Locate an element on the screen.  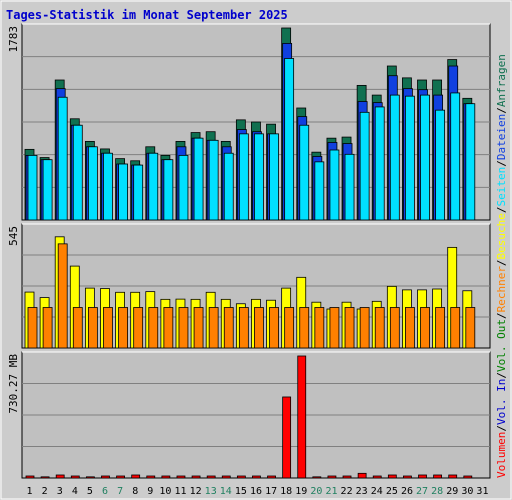
day-label: 8 is located at coordinates (135, 491).